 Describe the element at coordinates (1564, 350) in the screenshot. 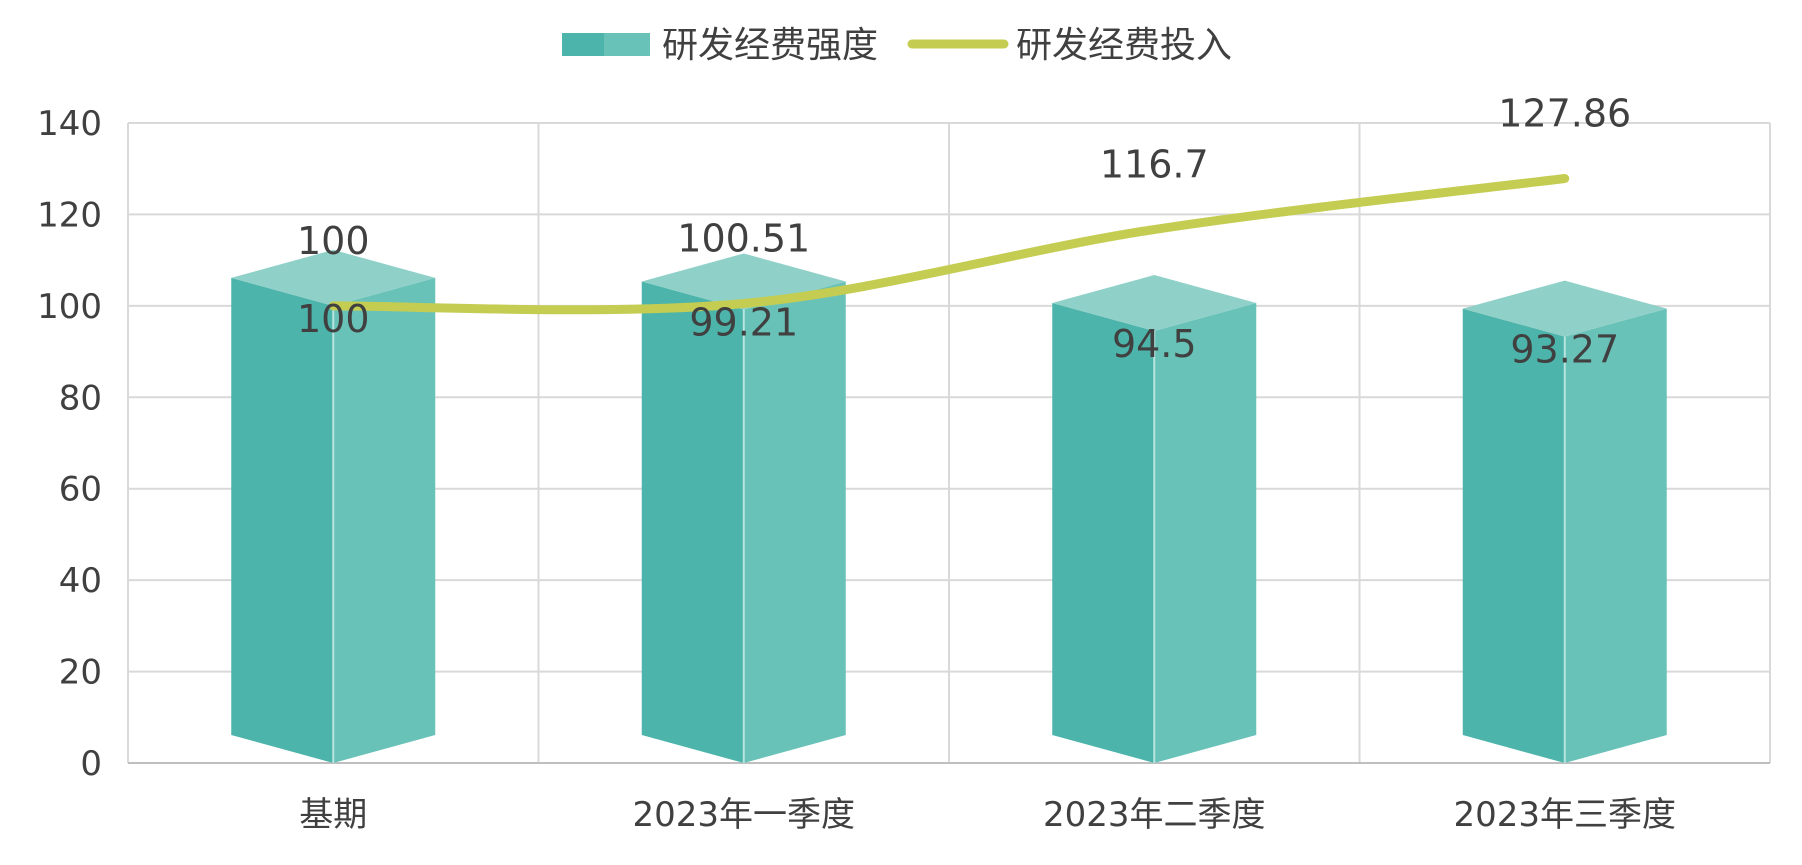

I see `bar-data-label: 93.27` at that location.